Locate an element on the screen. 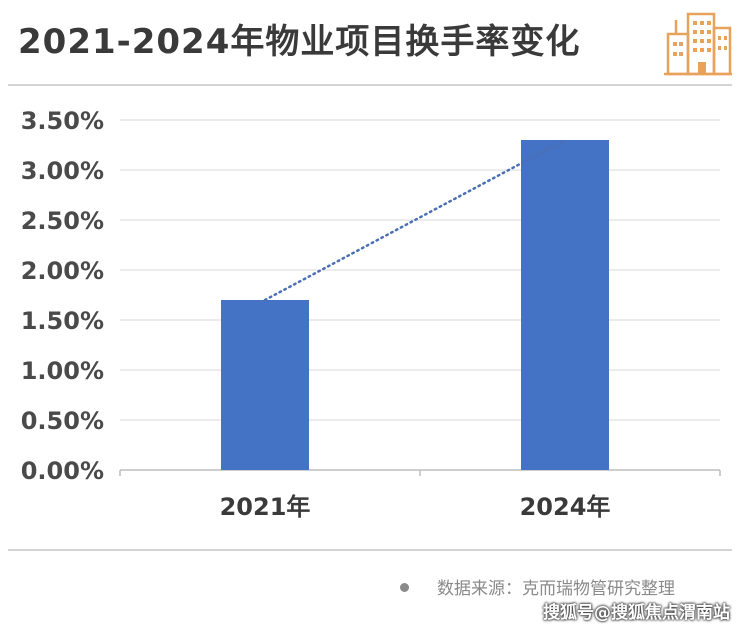  source-text: 数据来源：克而瑞物管研究整理 is located at coordinates (556, 589).